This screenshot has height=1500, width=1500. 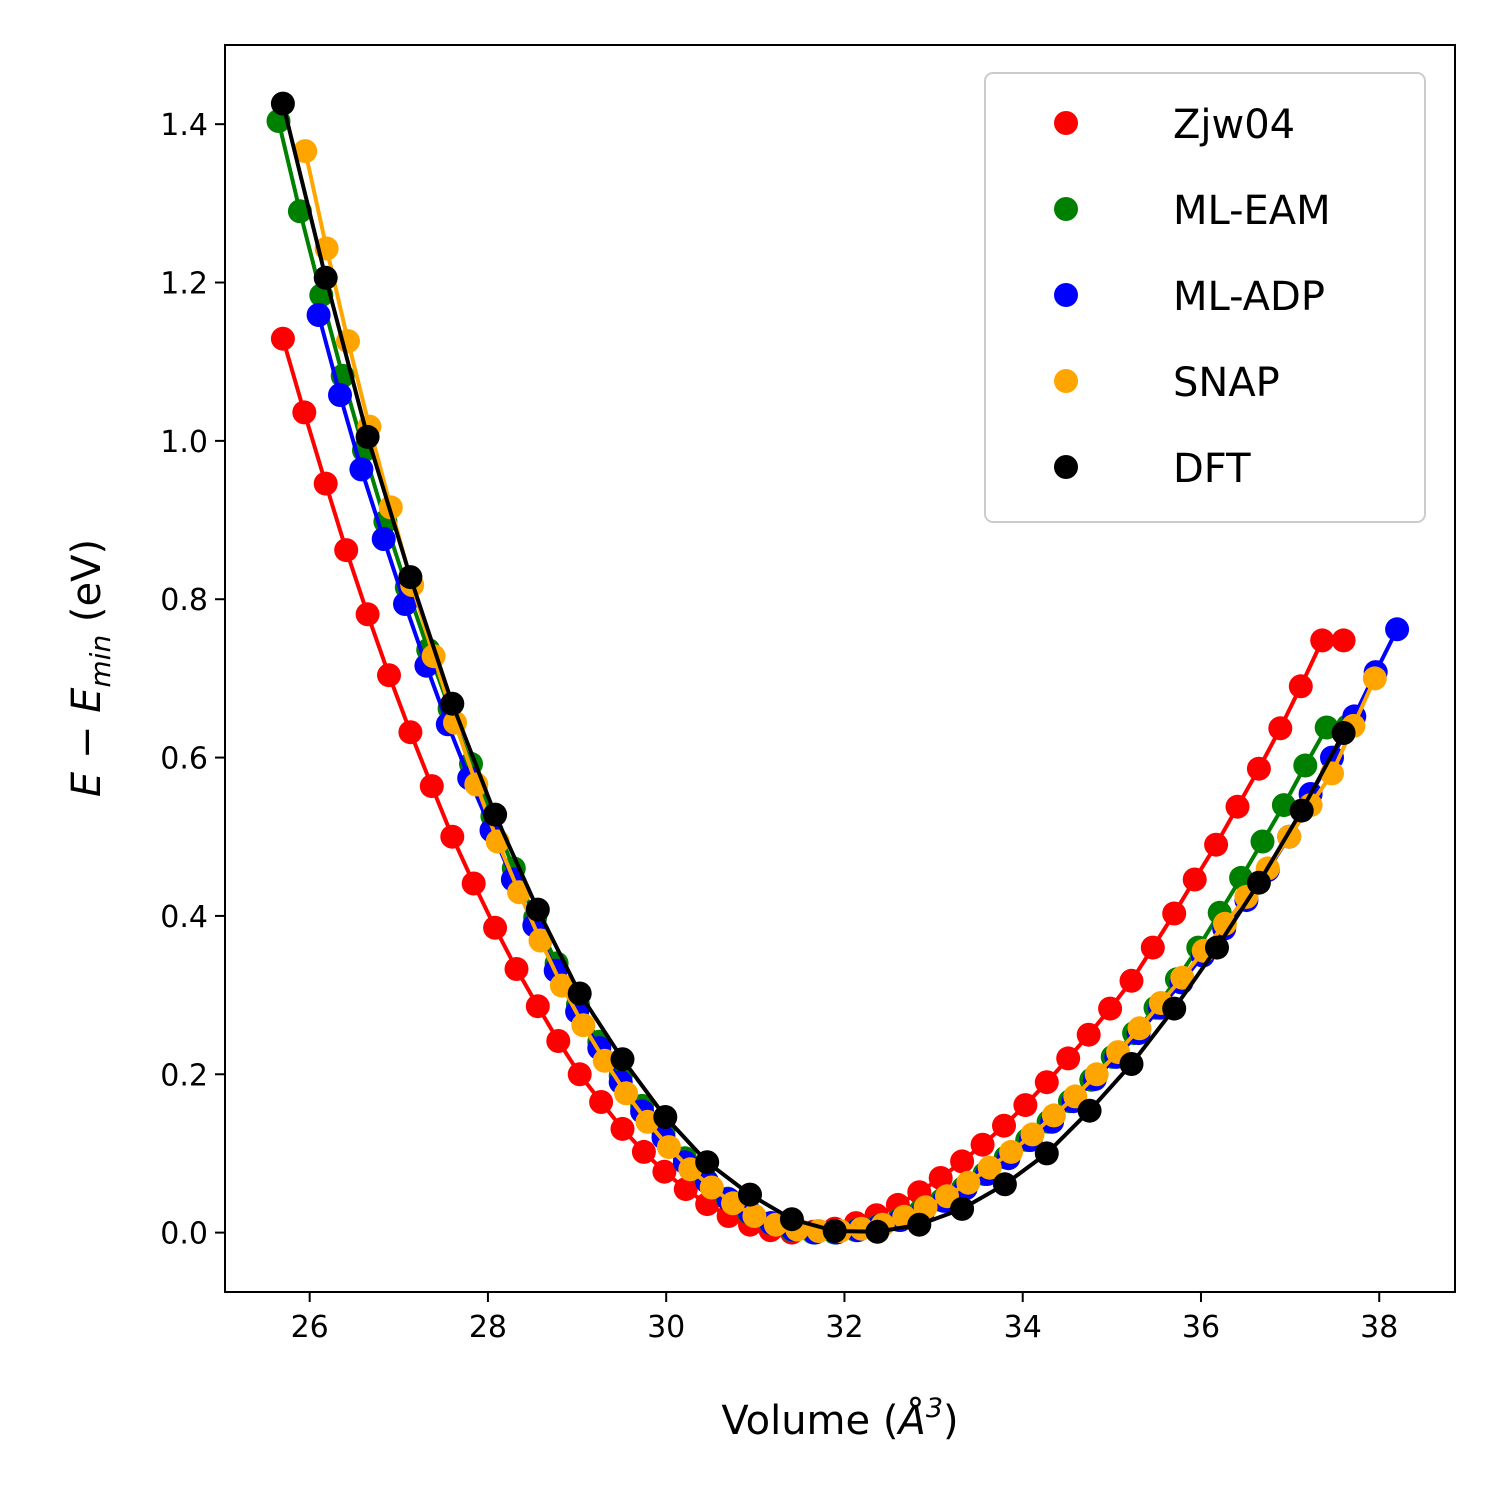 I want to click on y-tick-label: 0.6, so click(x=184, y=759).